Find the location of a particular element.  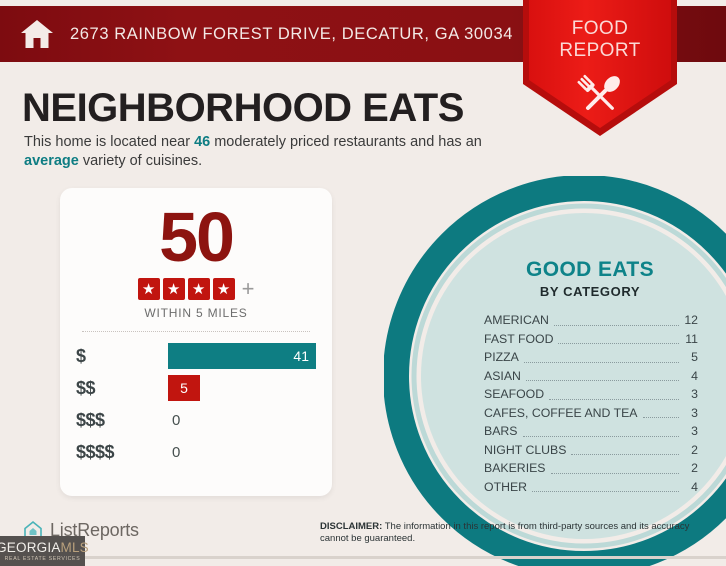

list-item: OTHER 4 is located at coordinates (591, 487).